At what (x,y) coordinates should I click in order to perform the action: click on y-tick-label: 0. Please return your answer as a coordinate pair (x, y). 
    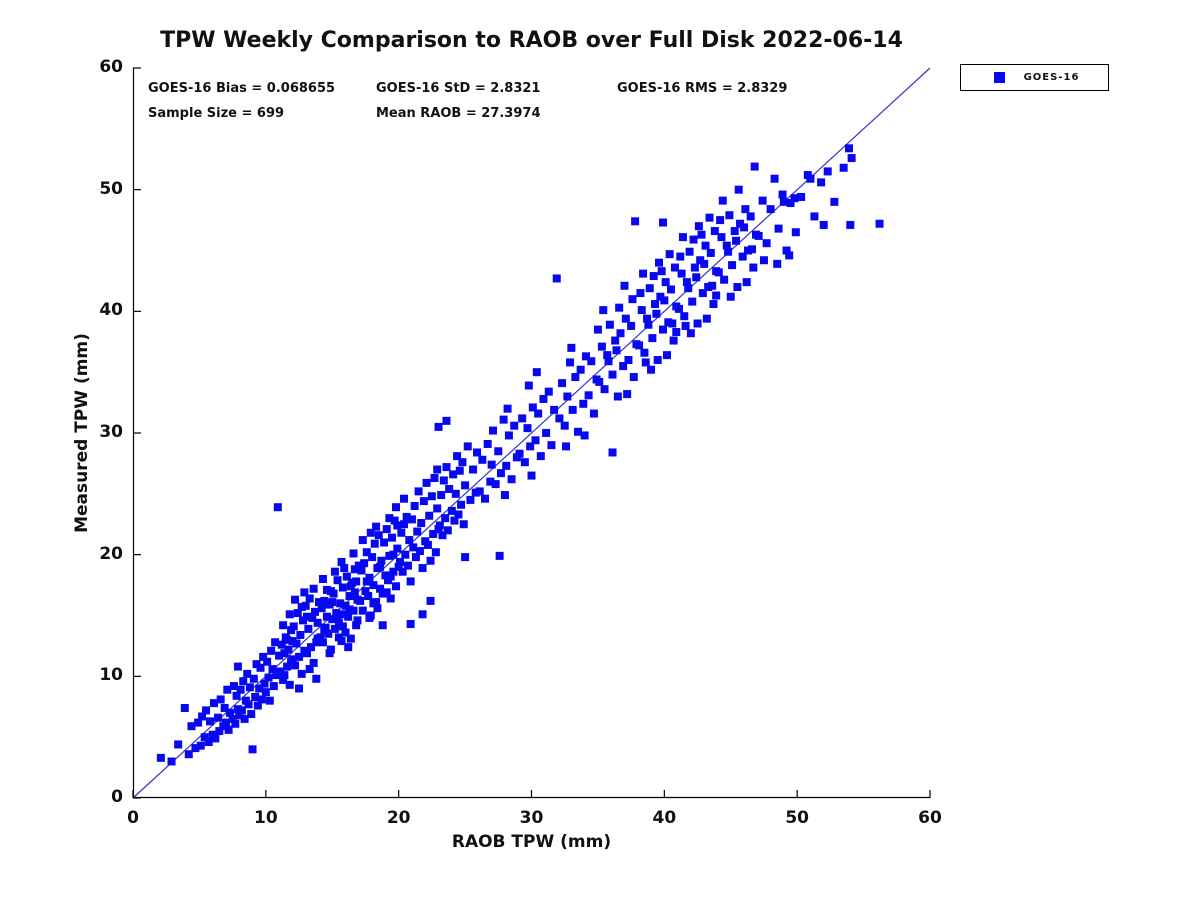
    Looking at the image, I should click on (117, 797).